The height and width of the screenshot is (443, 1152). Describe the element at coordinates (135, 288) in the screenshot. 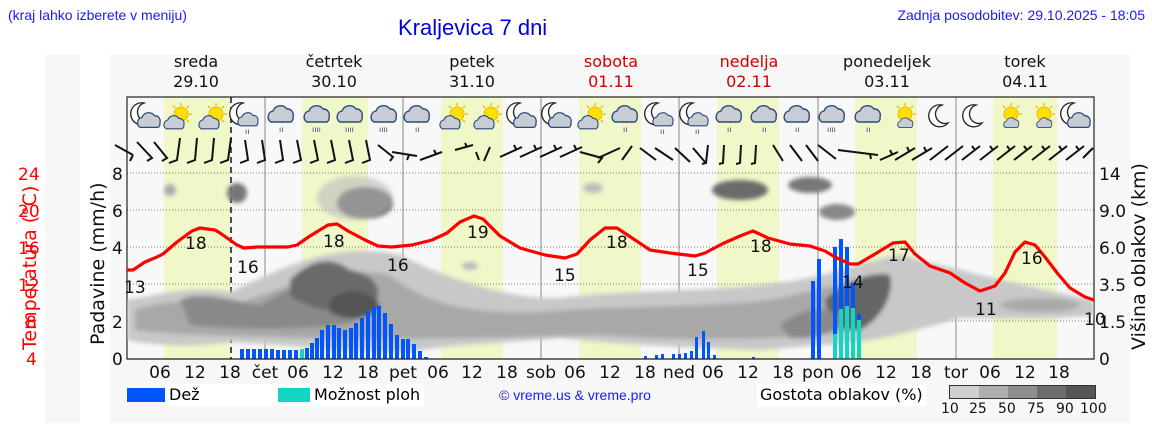

I see `svg-text: 13` at that location.